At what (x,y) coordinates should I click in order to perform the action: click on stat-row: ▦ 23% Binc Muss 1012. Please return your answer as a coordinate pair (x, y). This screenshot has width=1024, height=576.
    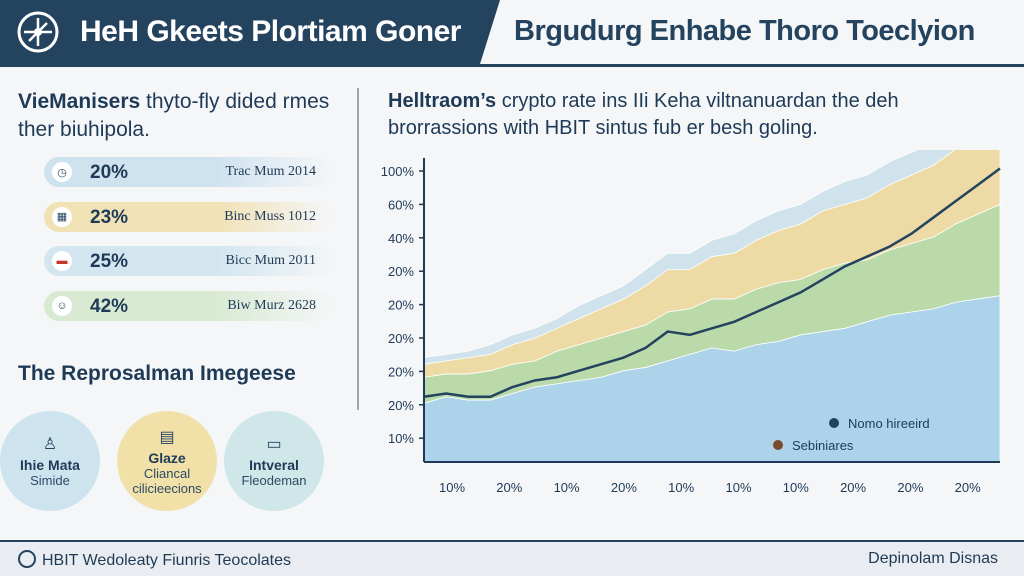
    Looking at the image, I should click on (188, 216).